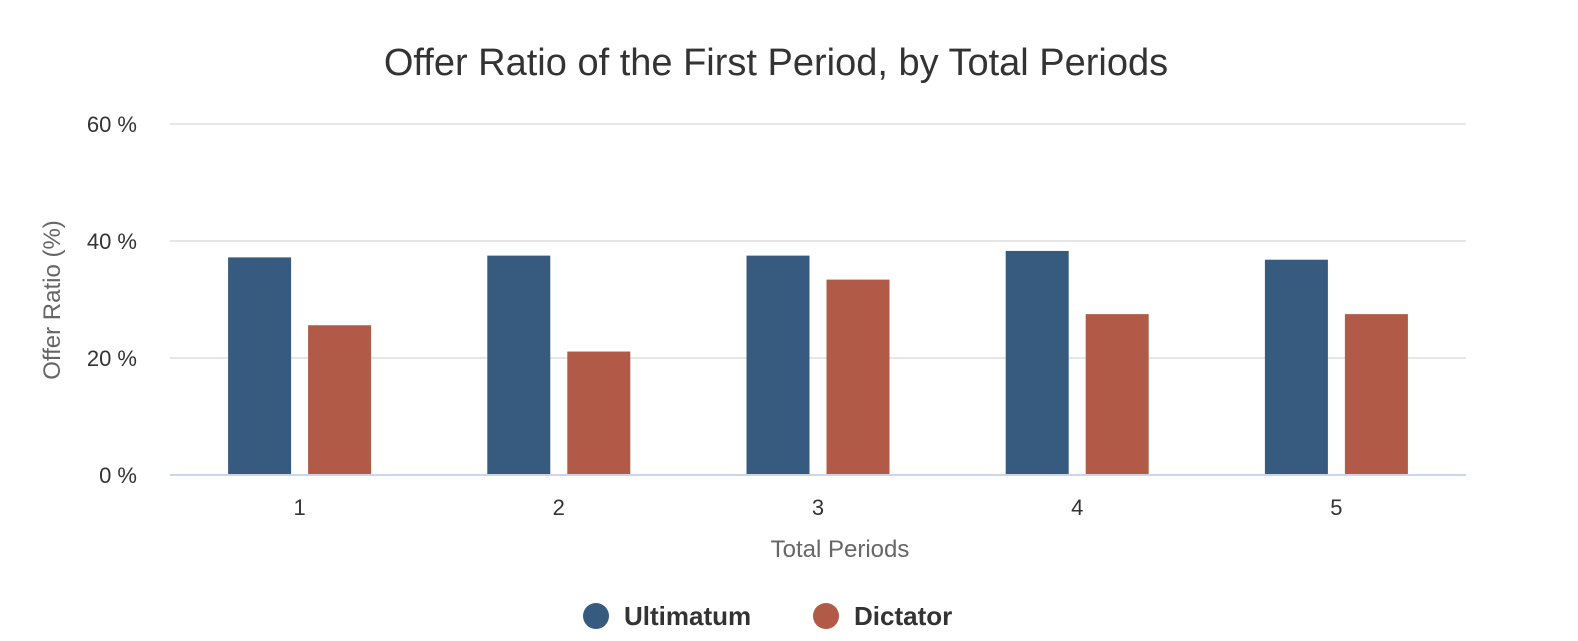 This screenshot has width=1578, height=641. I want to click on y-axis-label: Offer Ratio (%), so click(52, 300).